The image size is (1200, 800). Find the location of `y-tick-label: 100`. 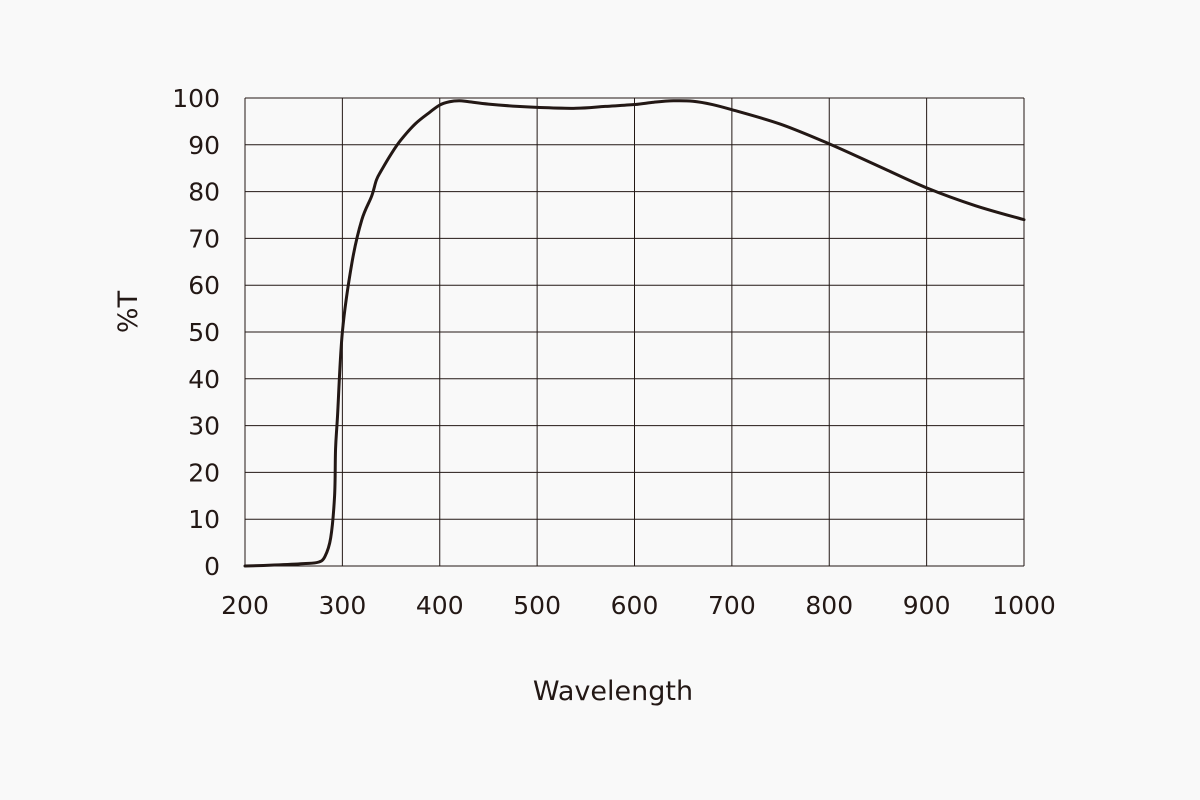

y-tick-label: 100 is located at coordinates (196, 98).